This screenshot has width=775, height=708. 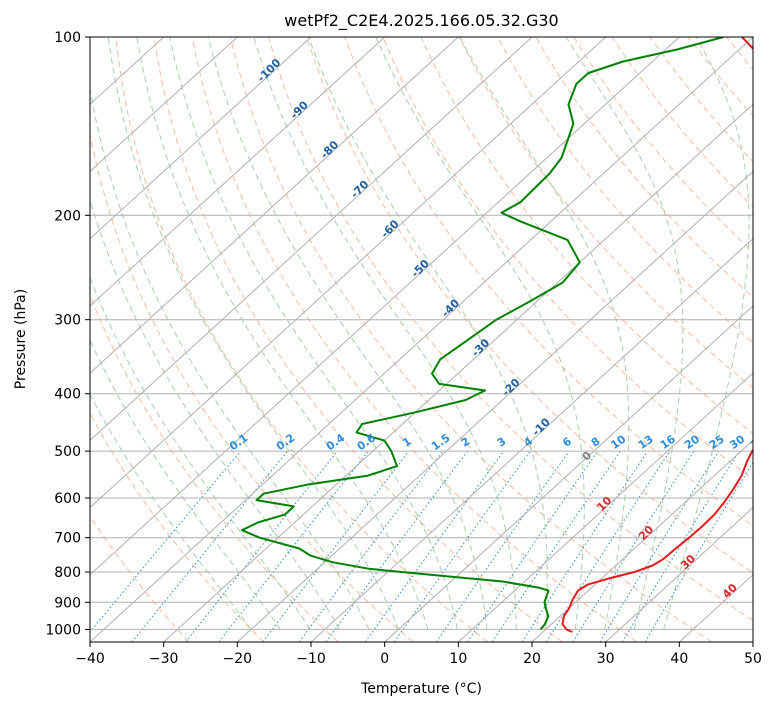 I want to click on x-tick-label: 30, so click(x=606, y=659).